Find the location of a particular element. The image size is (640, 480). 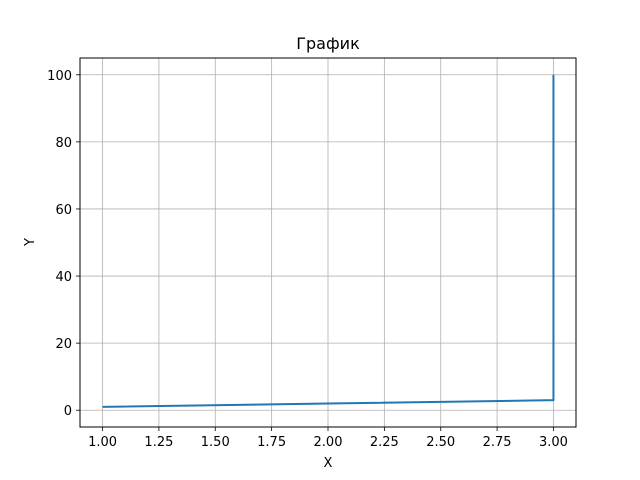

x-axis: 1.00 1.25 1.50 1.75 2.00 2.25 2.50 2.75 3.00 is located at coordinates (328, 438).